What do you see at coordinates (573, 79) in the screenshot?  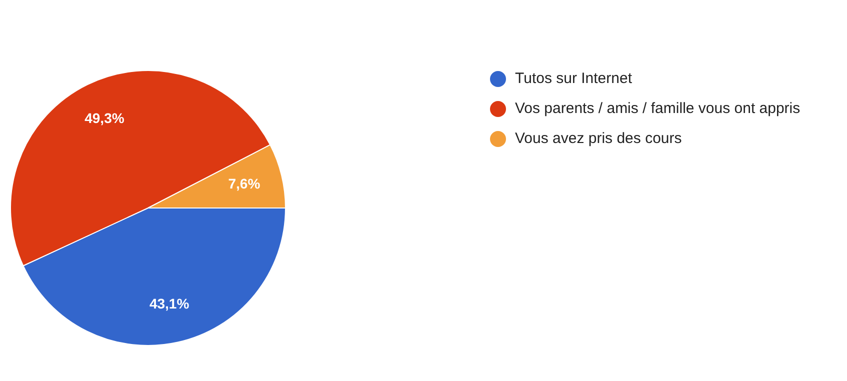 I see `legend-label: Tutos sur Internet` at bounding box center [573, 79].